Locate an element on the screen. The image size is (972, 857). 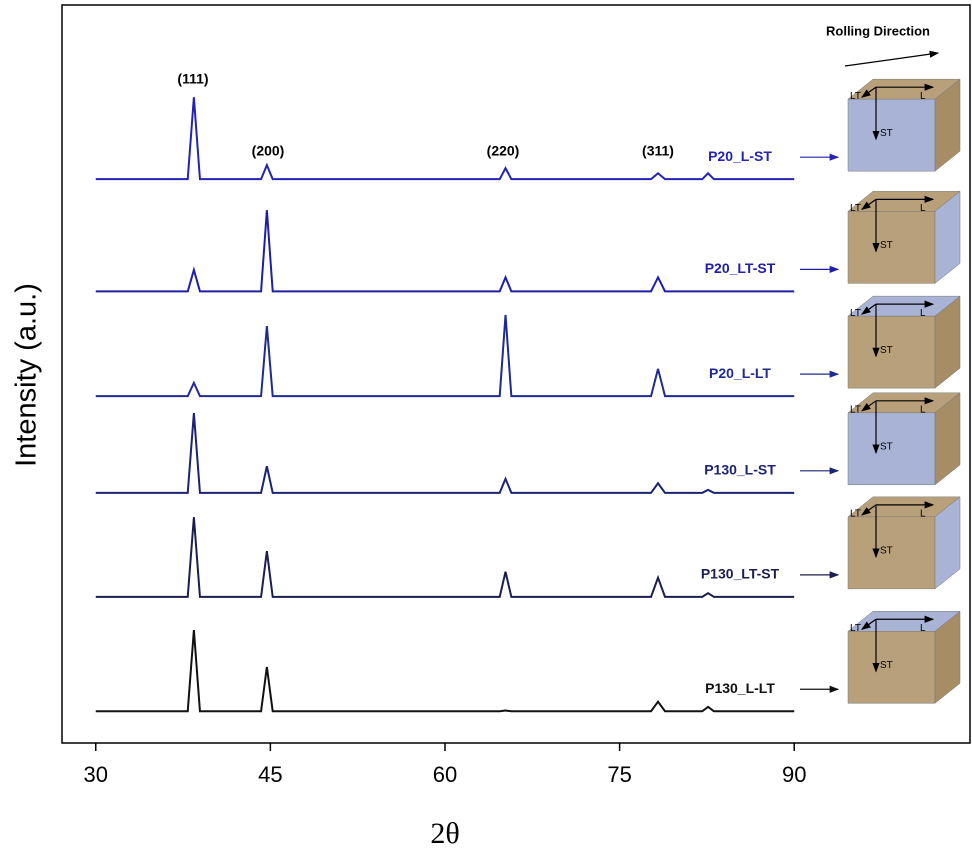
series-label: P20_LT-ST is located at coordinates (740, 268).